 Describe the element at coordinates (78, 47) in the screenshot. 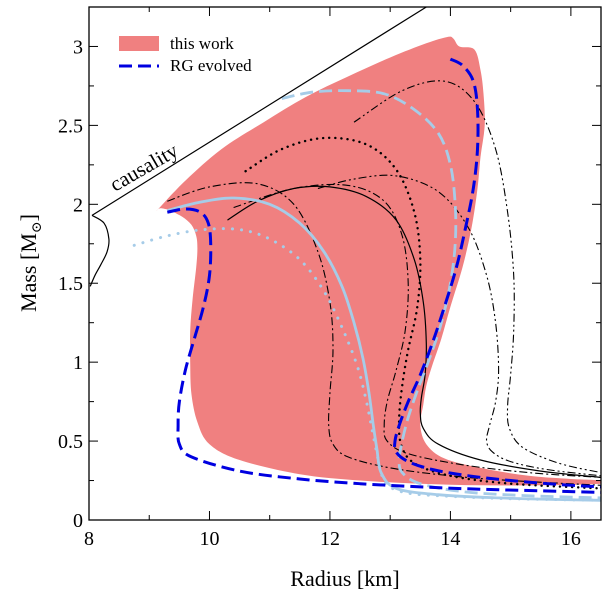

I see `y-tick-label: 3` at that location.